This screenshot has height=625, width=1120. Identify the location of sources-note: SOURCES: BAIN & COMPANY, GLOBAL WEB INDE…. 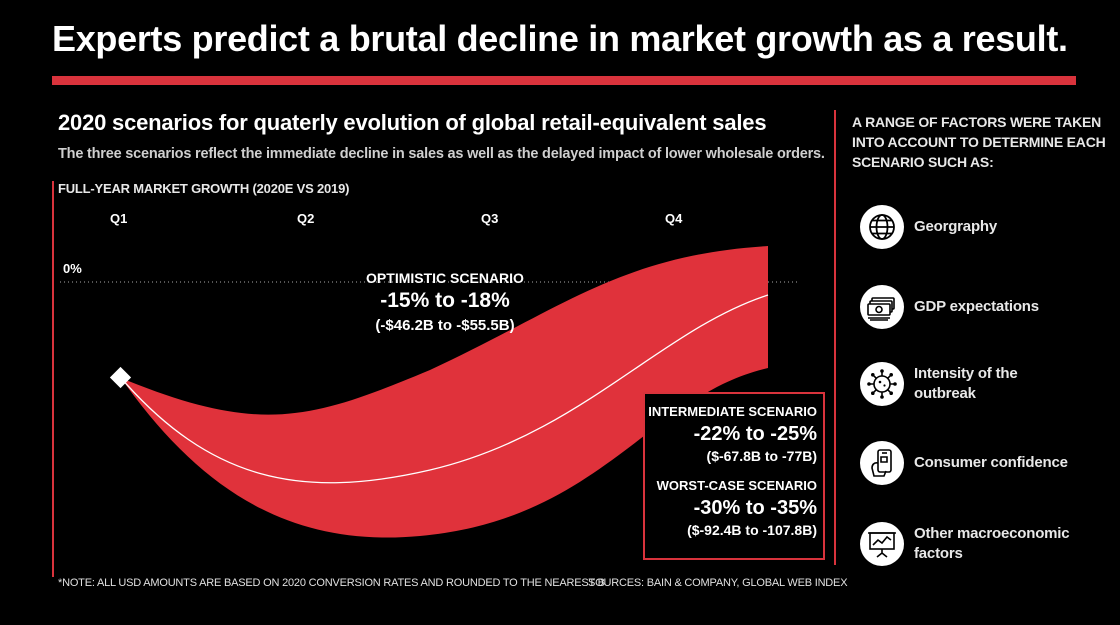
(718, 583).